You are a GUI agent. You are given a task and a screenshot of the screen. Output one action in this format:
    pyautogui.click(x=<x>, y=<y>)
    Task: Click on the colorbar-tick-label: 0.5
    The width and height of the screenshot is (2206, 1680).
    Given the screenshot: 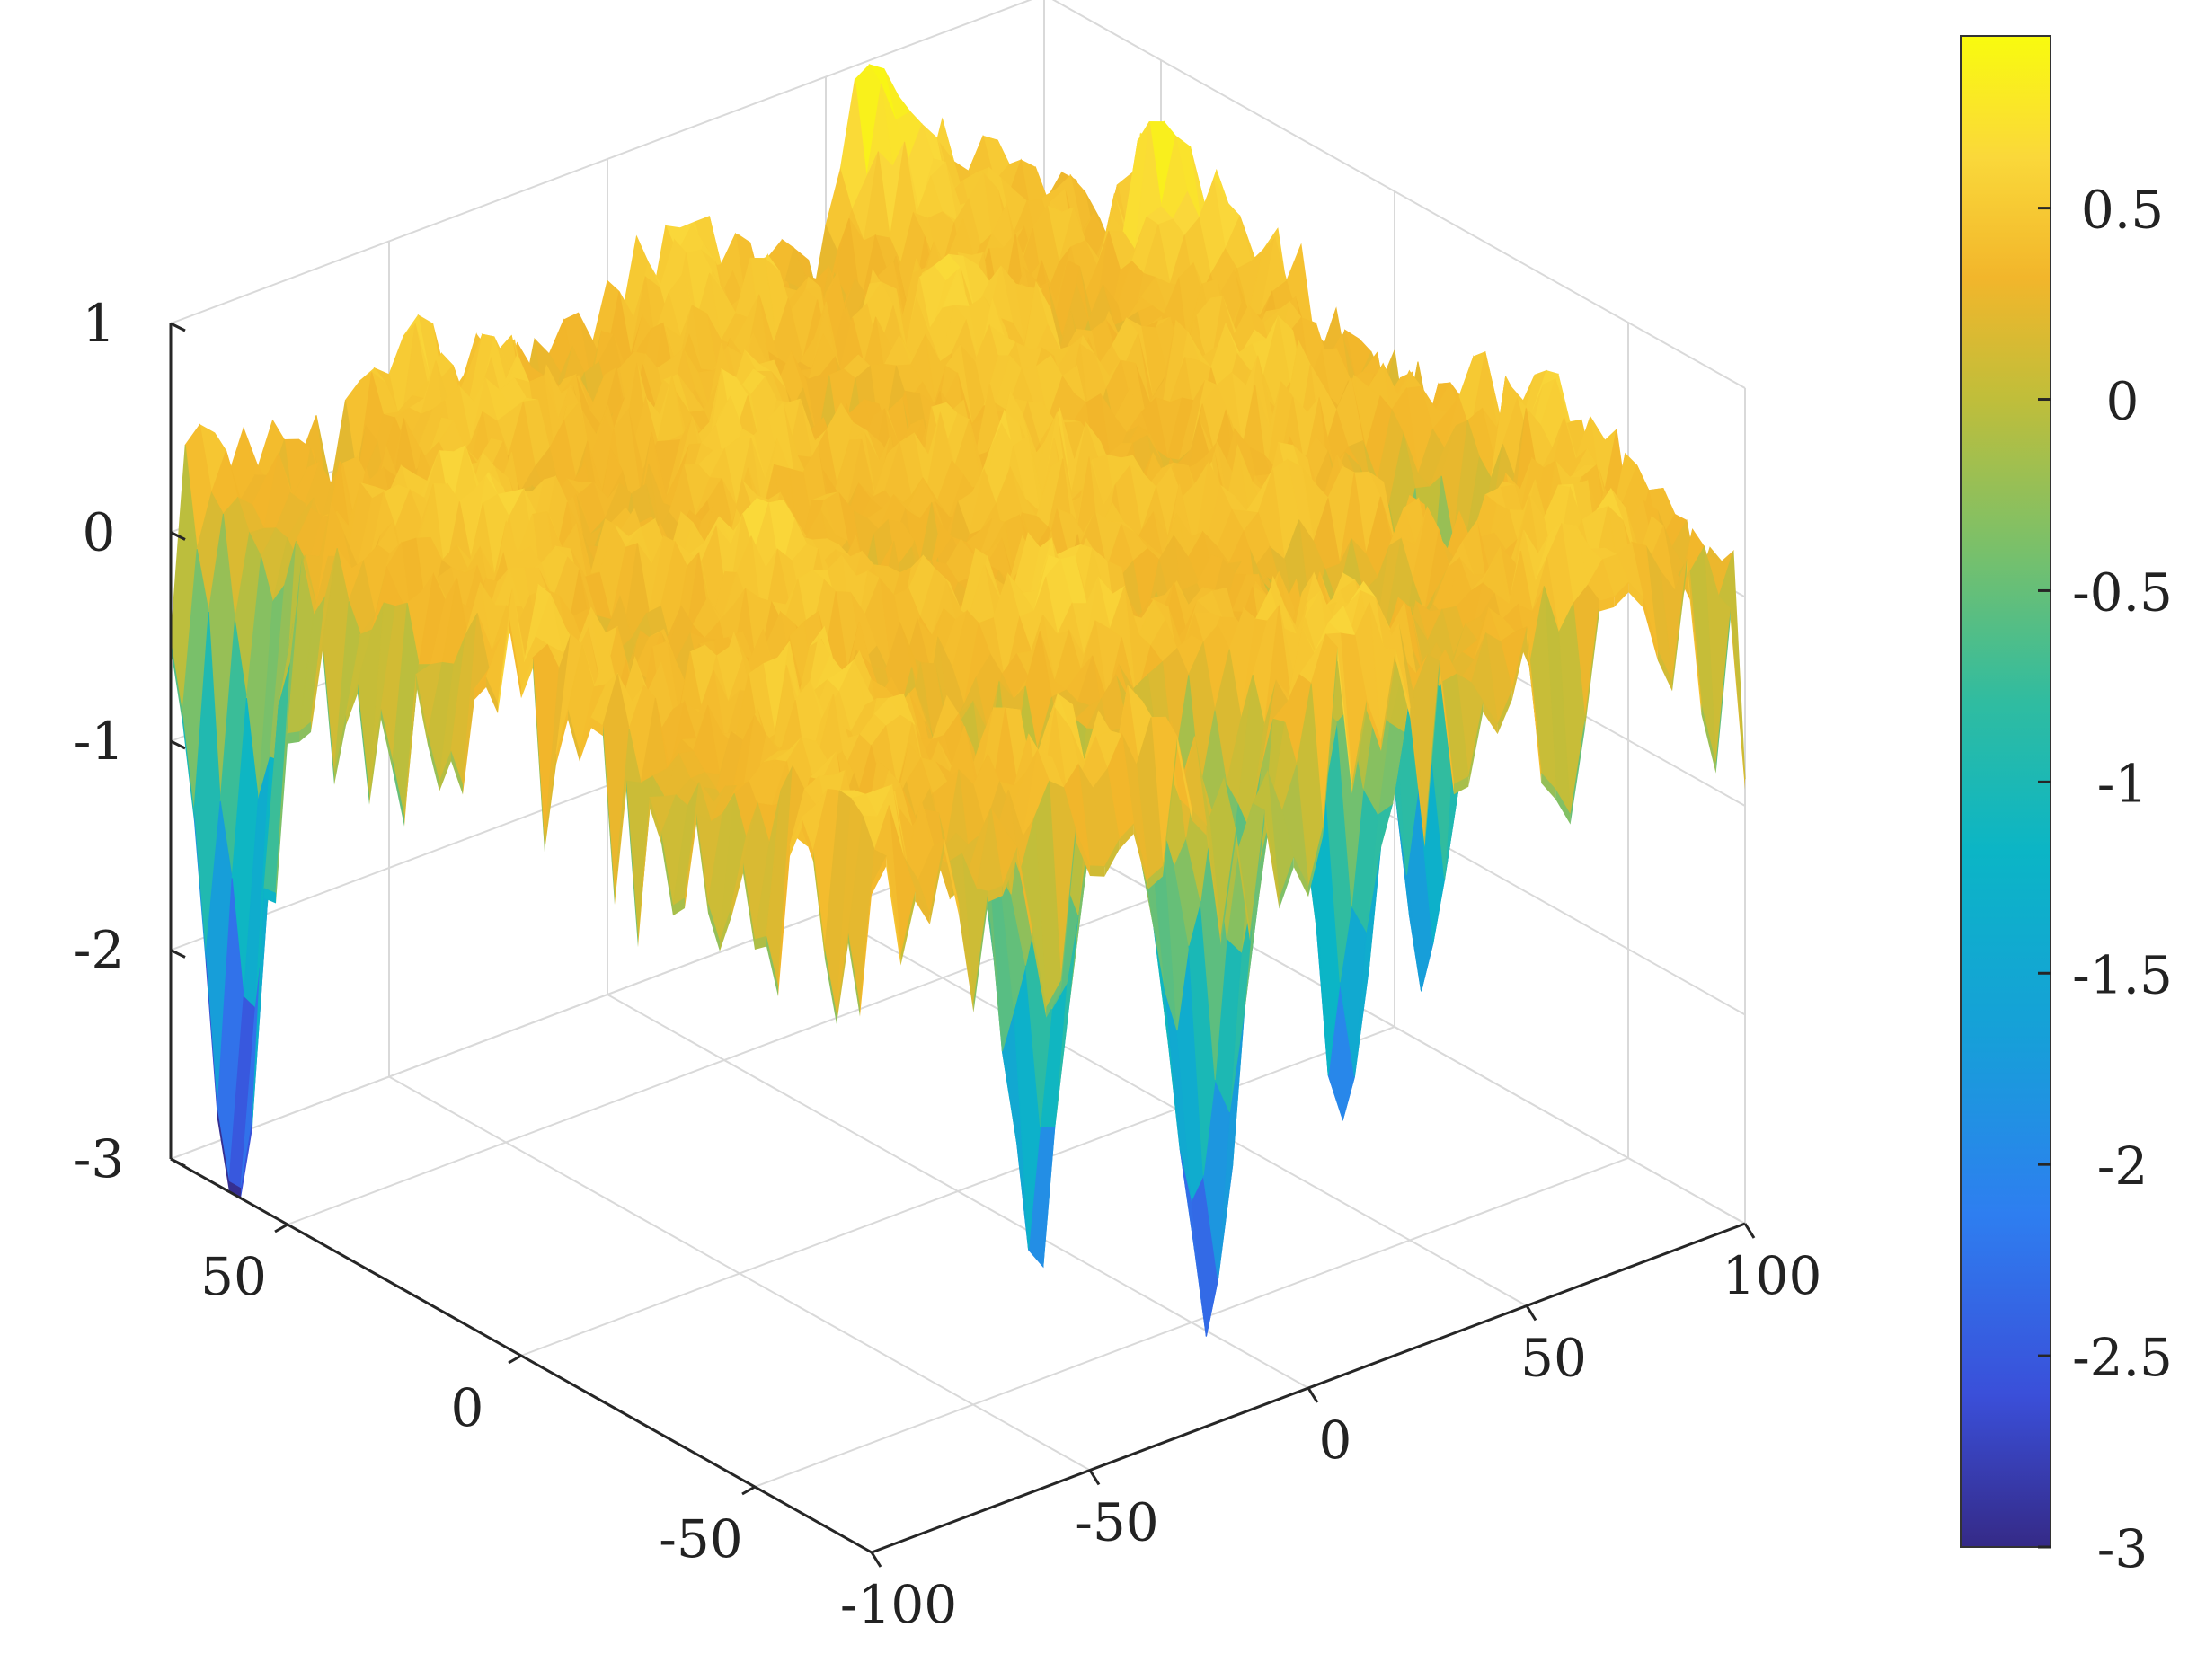 What is the action you would take?
    pyautogui.click(x=2123, y=210)
    